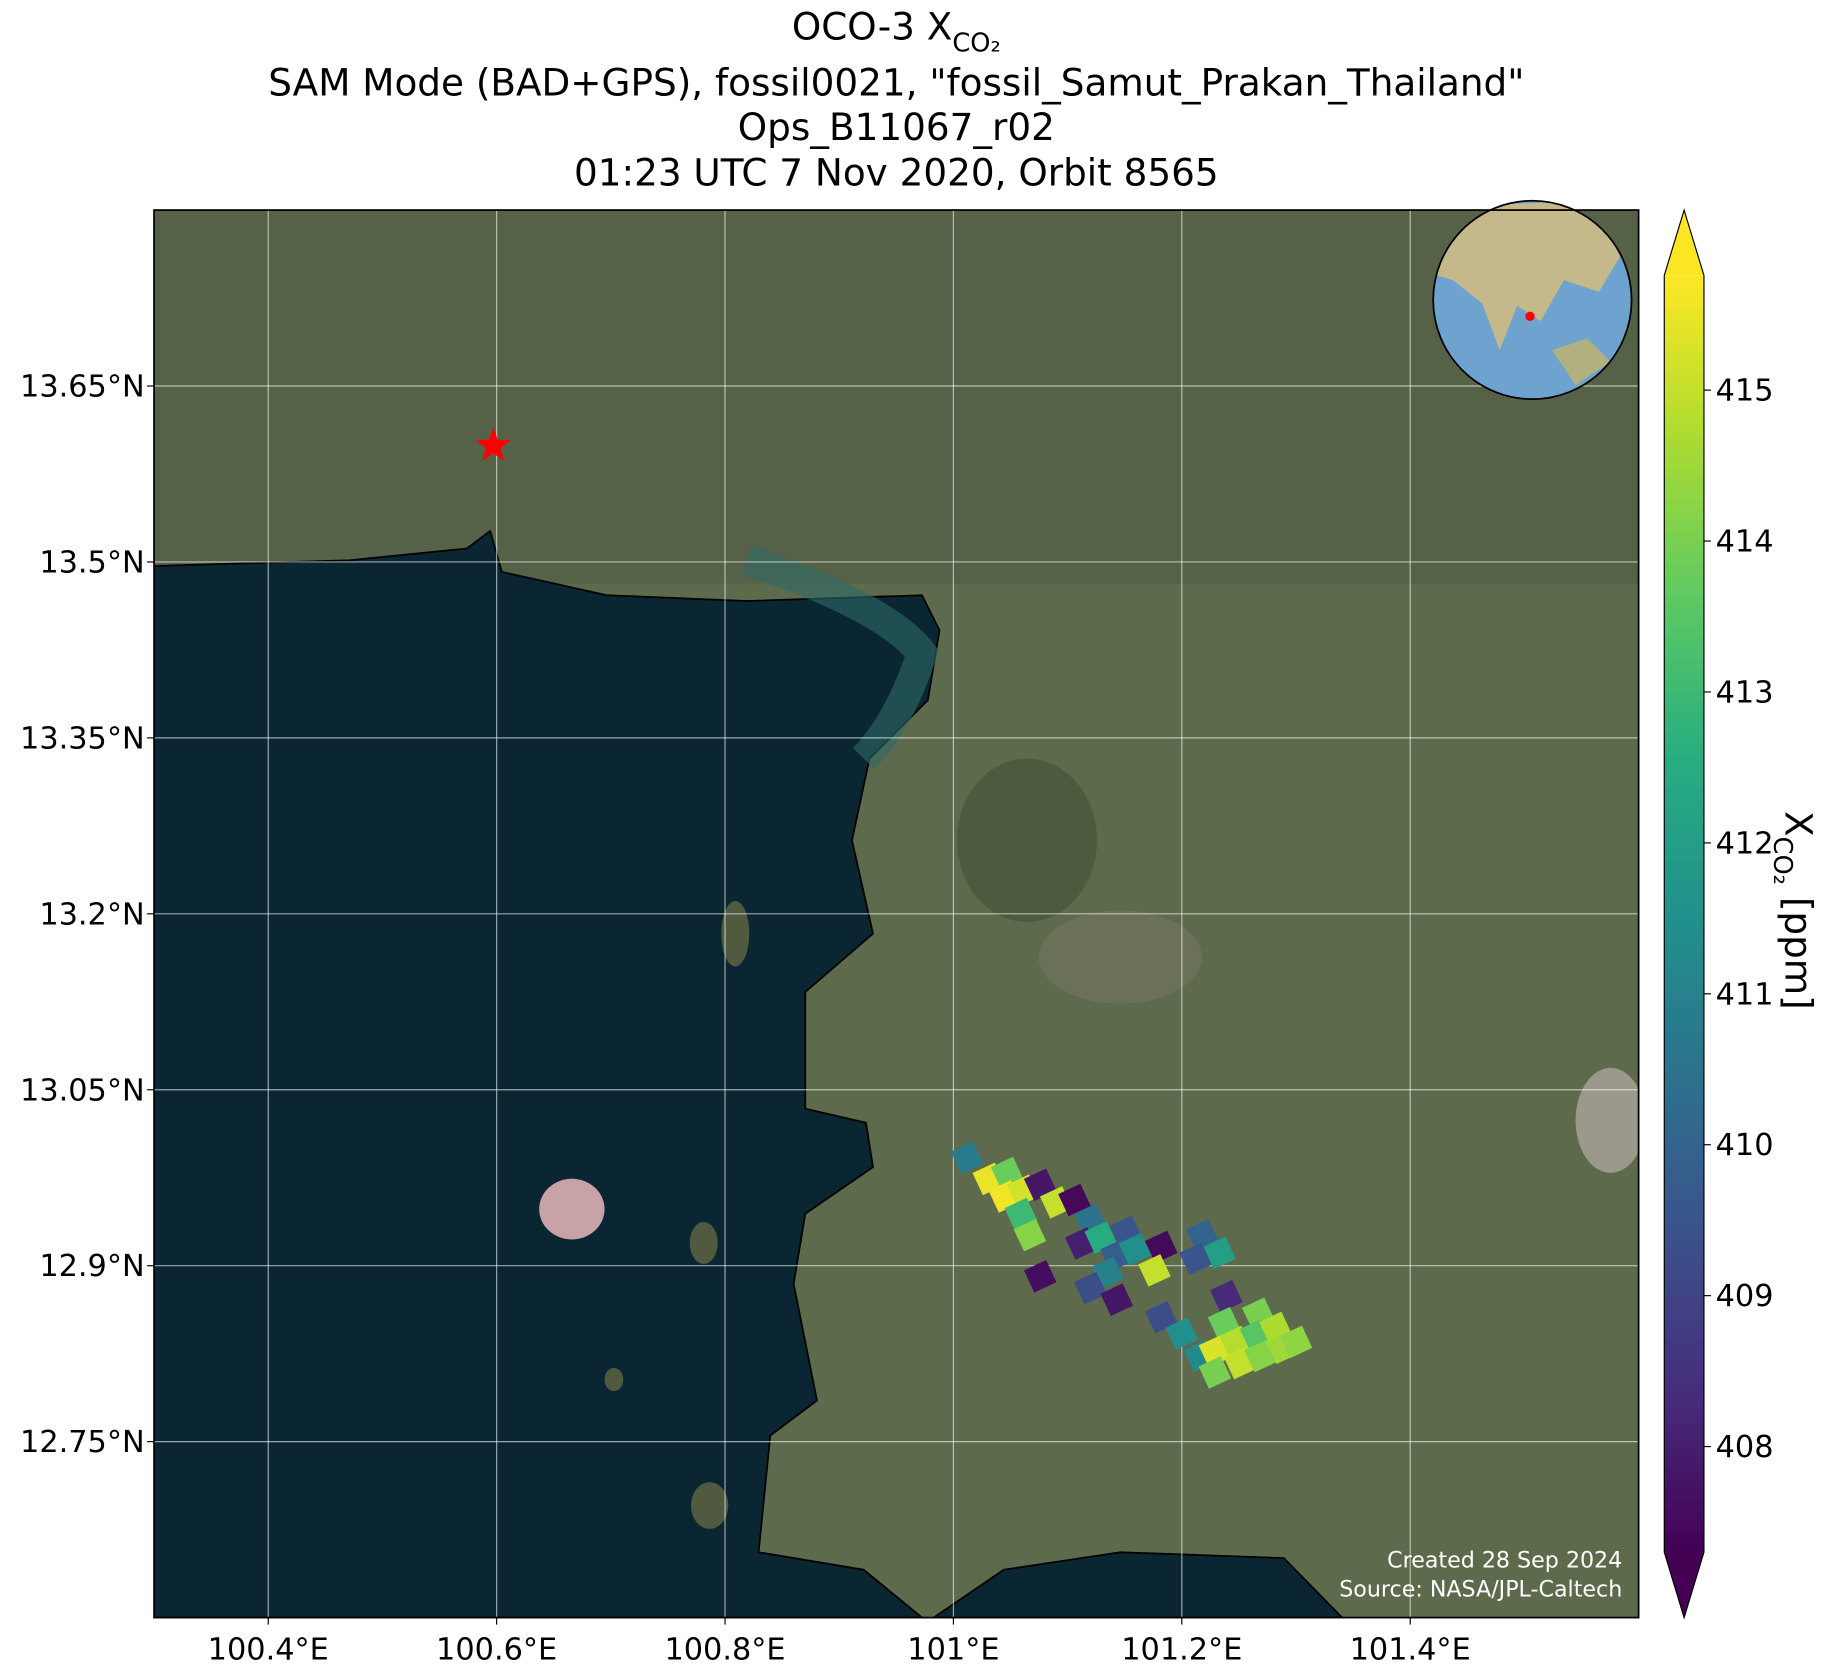 The image size is (1830, 1668). Describe the element at coordinates (1782, 861) in the screenshot. I see `colorbar-label-subscript: CO₂` at that location.